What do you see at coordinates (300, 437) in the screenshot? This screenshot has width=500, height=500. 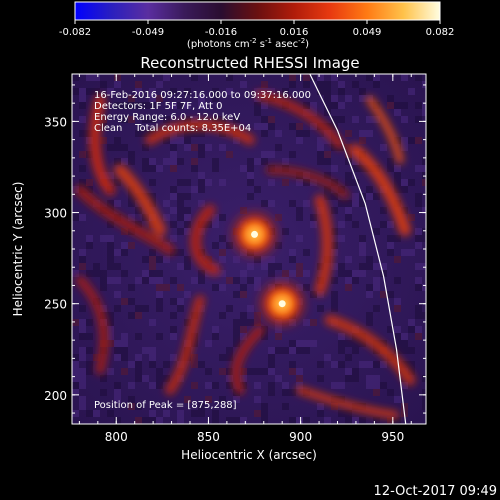 I see `x-tick-label: 900` at bounding box center [300, 437].